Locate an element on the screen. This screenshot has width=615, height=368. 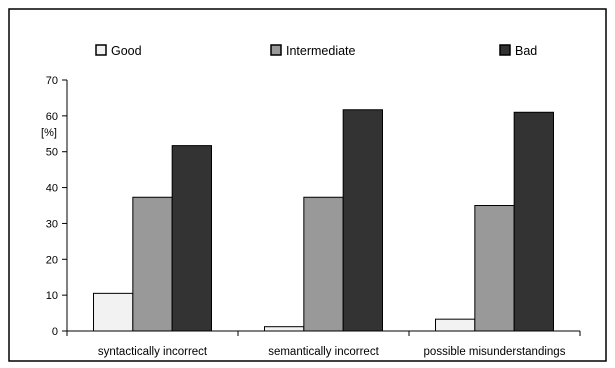
legend-label-intermediate: Intermediate is located at coordinates (321, 51).